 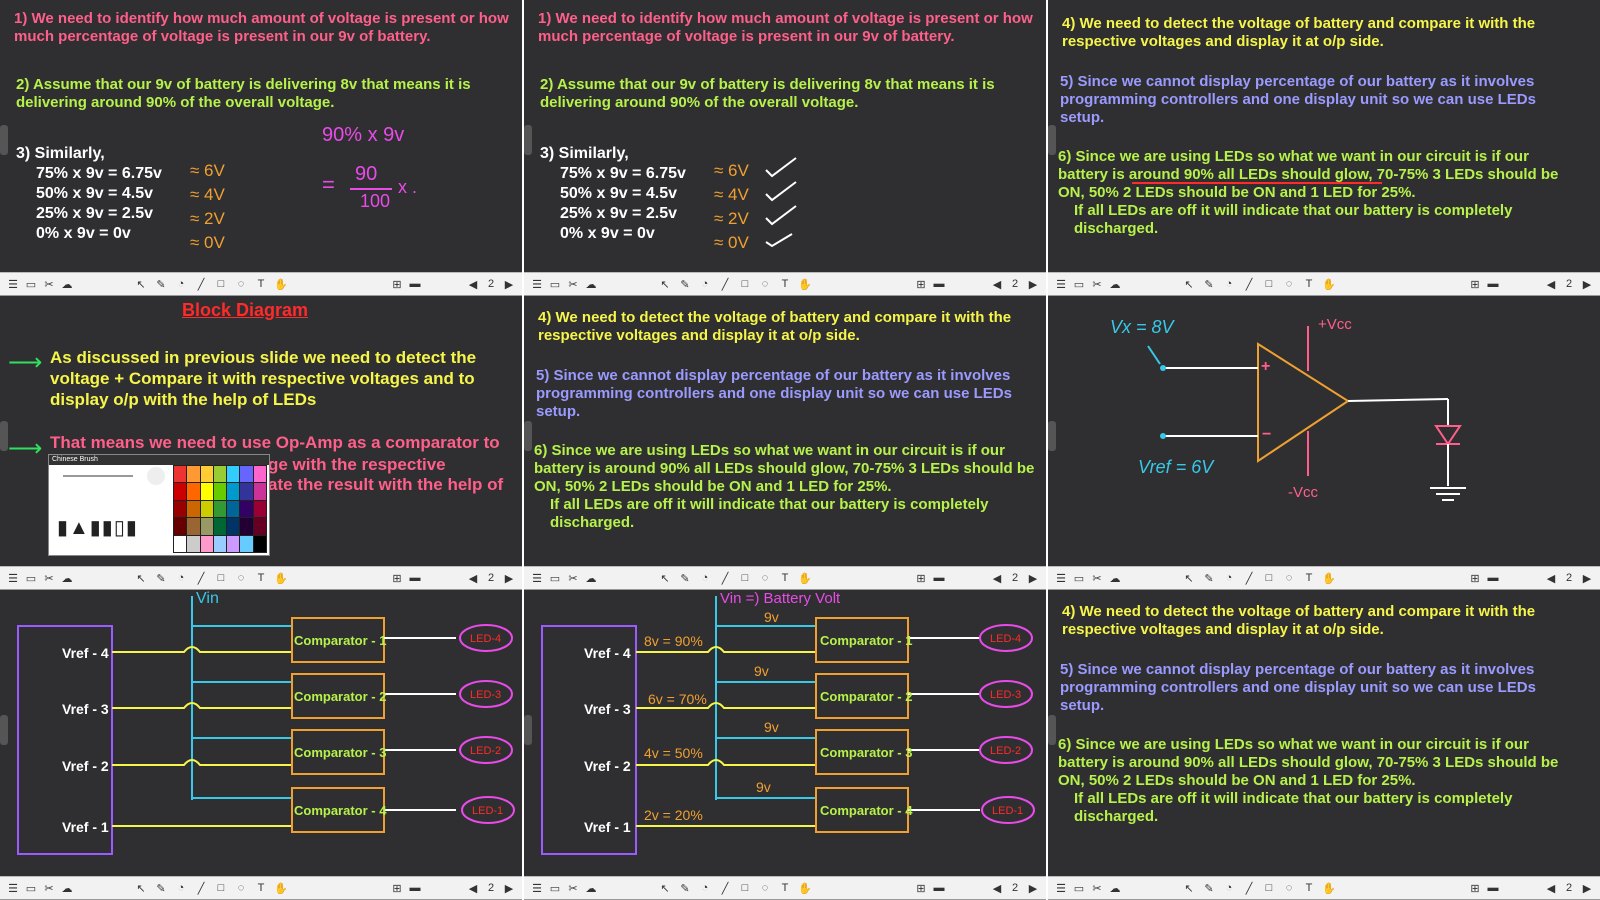 I want to click on color-palette, so click(x=220, y=509).